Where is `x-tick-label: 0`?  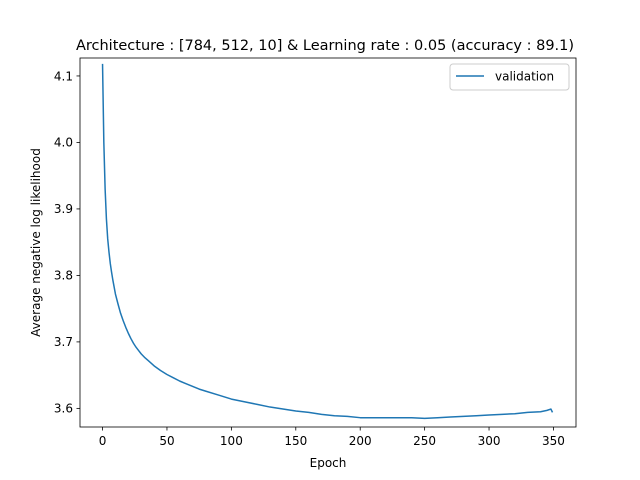
x-tick-label: 0 is located at coordinates (103, 441).